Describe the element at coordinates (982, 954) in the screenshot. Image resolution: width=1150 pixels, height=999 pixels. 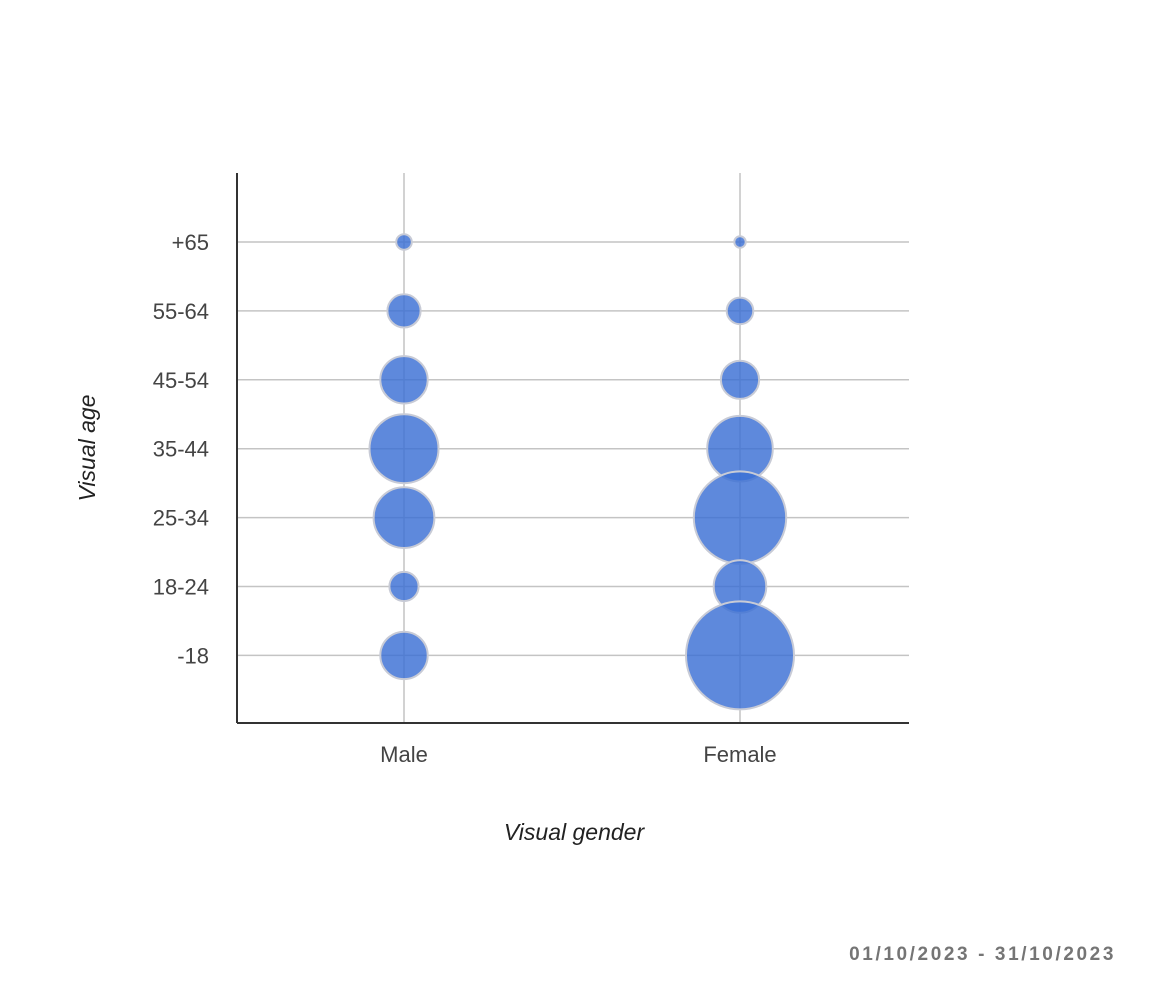
I see `date-range-label: 01/10/2023 - 31/10/2023` at that location.